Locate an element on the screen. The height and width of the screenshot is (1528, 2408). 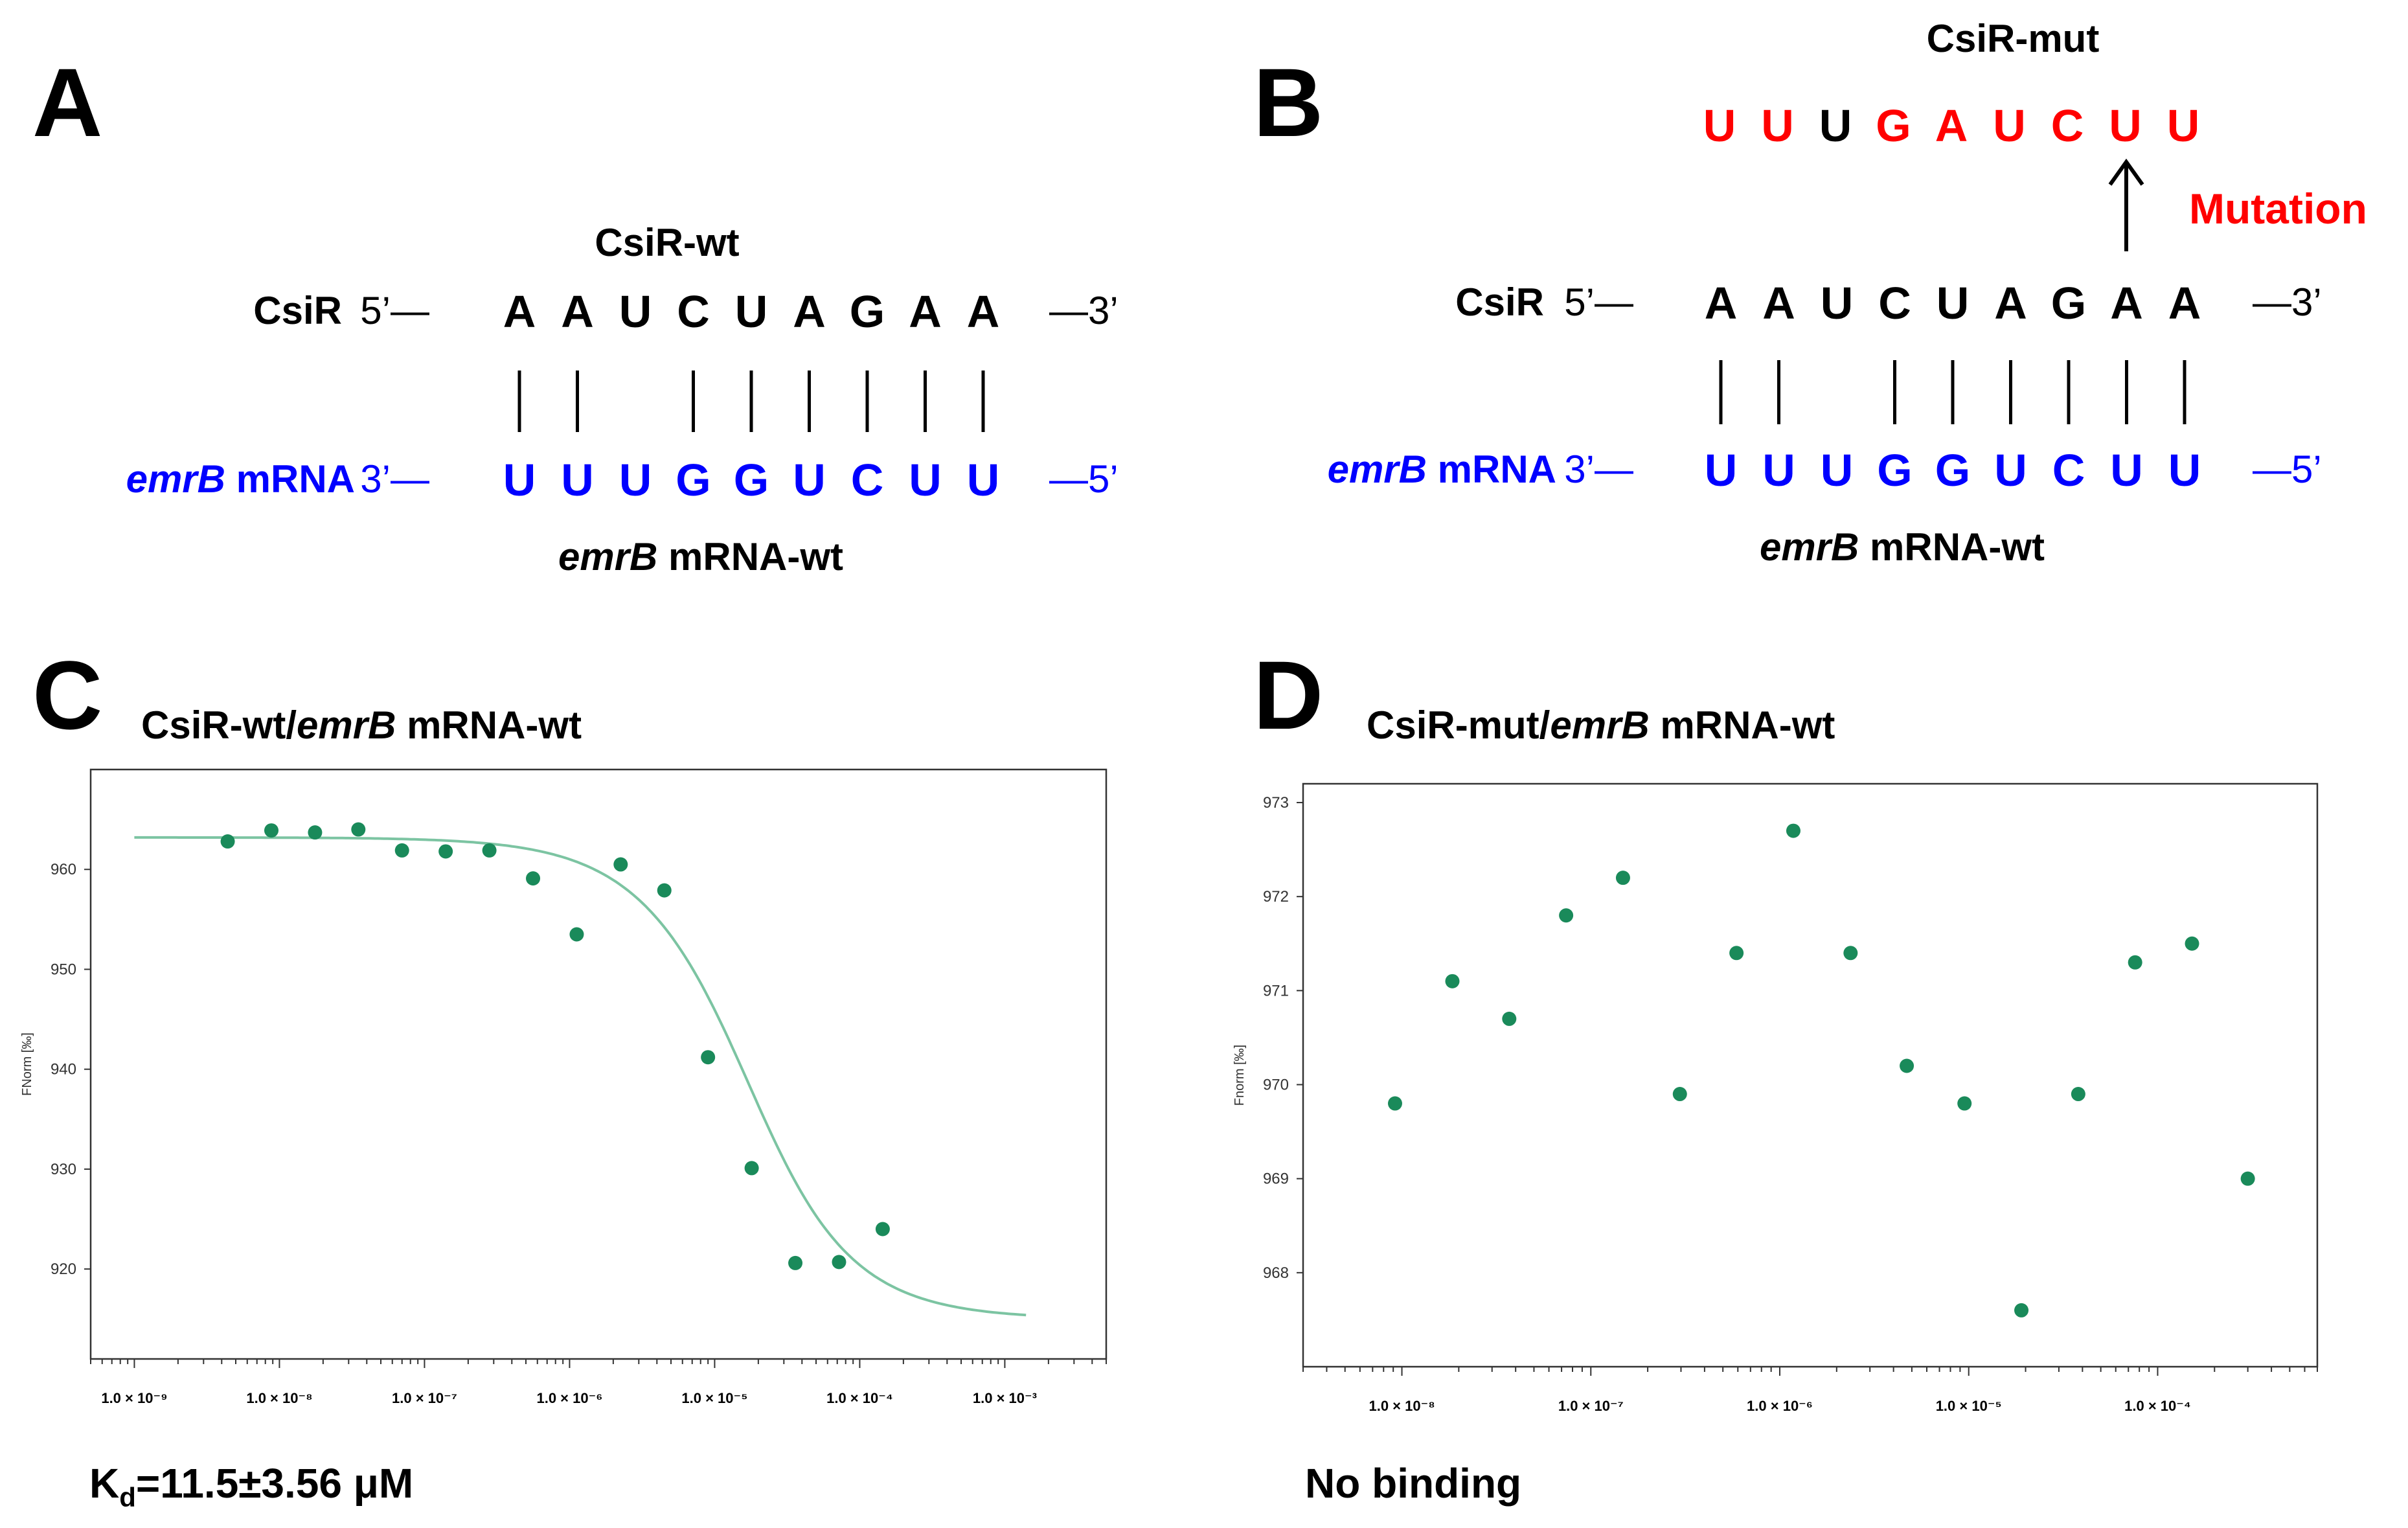
x-tick-label: 1.0 × 10⁻⁵ is located at coordinates (714, 1398).